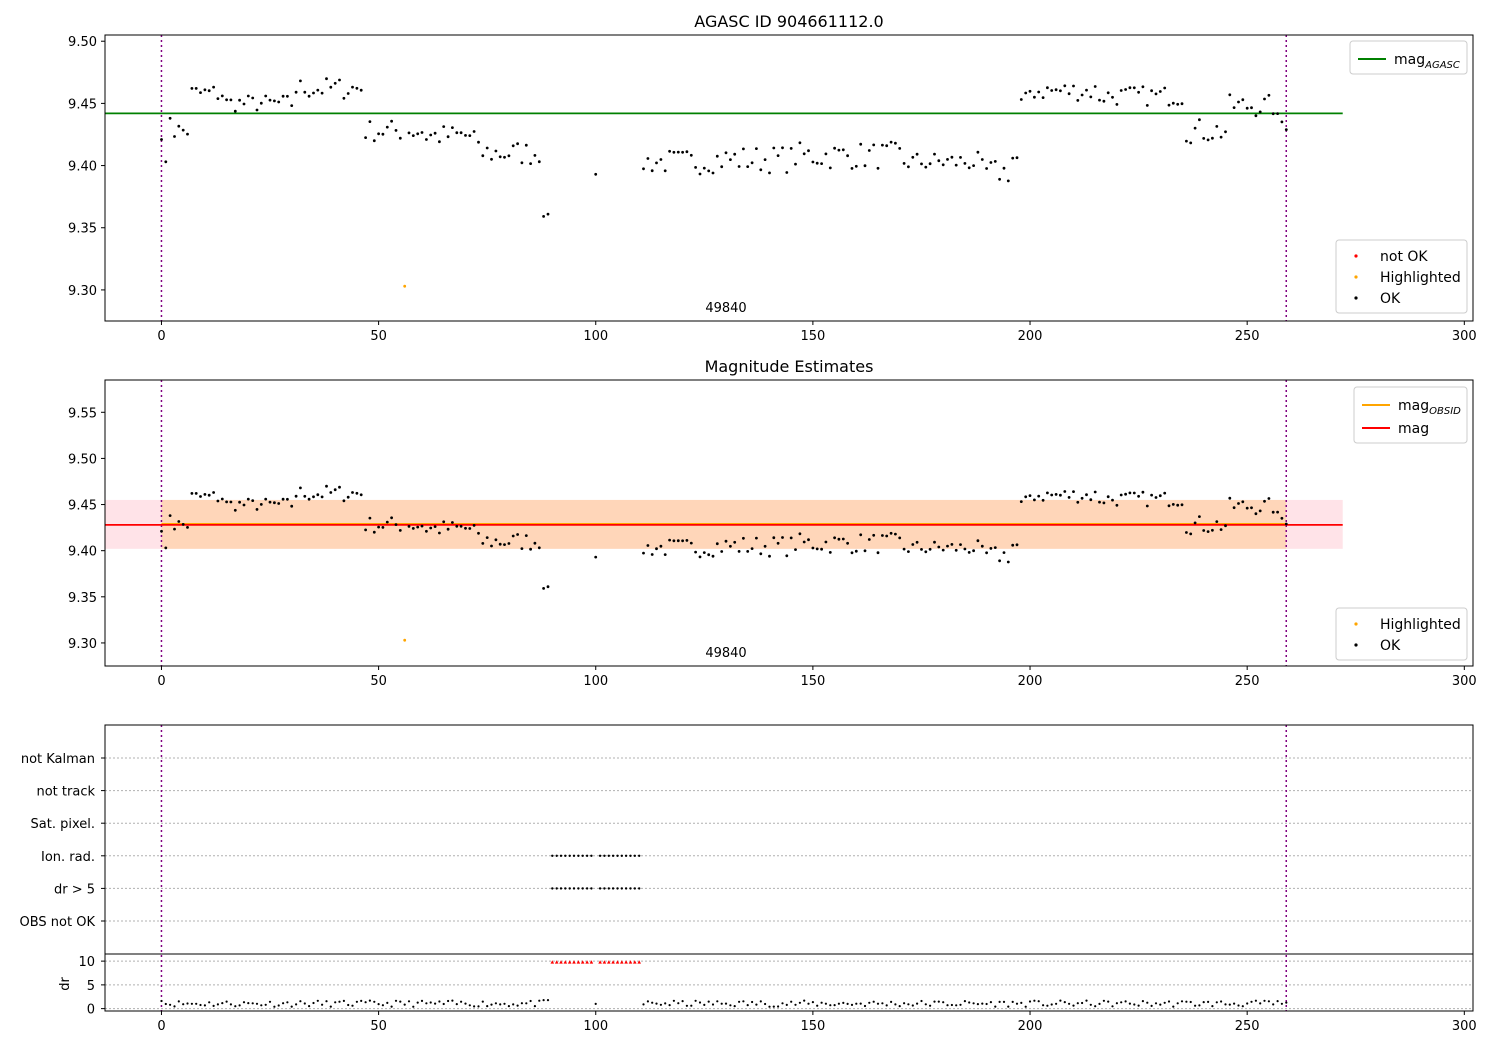 This screenshot has height=1050, width=1500. Describe the element at coordinates (82, 42) in the screenshot. I see `panel-1-y-tick-label: 9.50` at that location.